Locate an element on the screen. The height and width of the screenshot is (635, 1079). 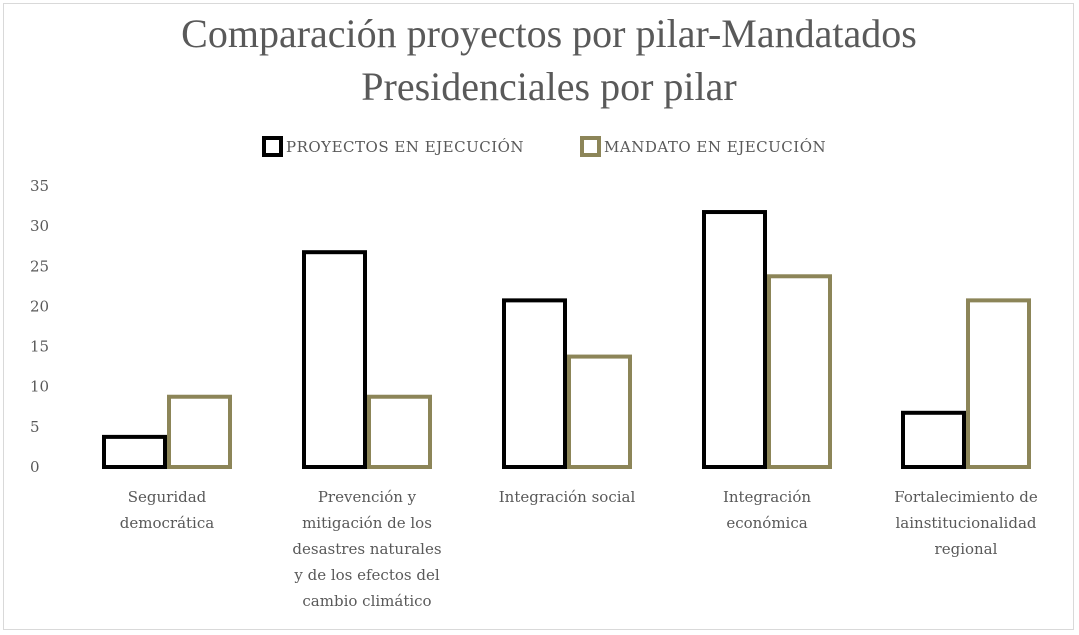
legend-label-mandato: MANDATO EN EJECUCIÓN is located at coordinates (715, 147).